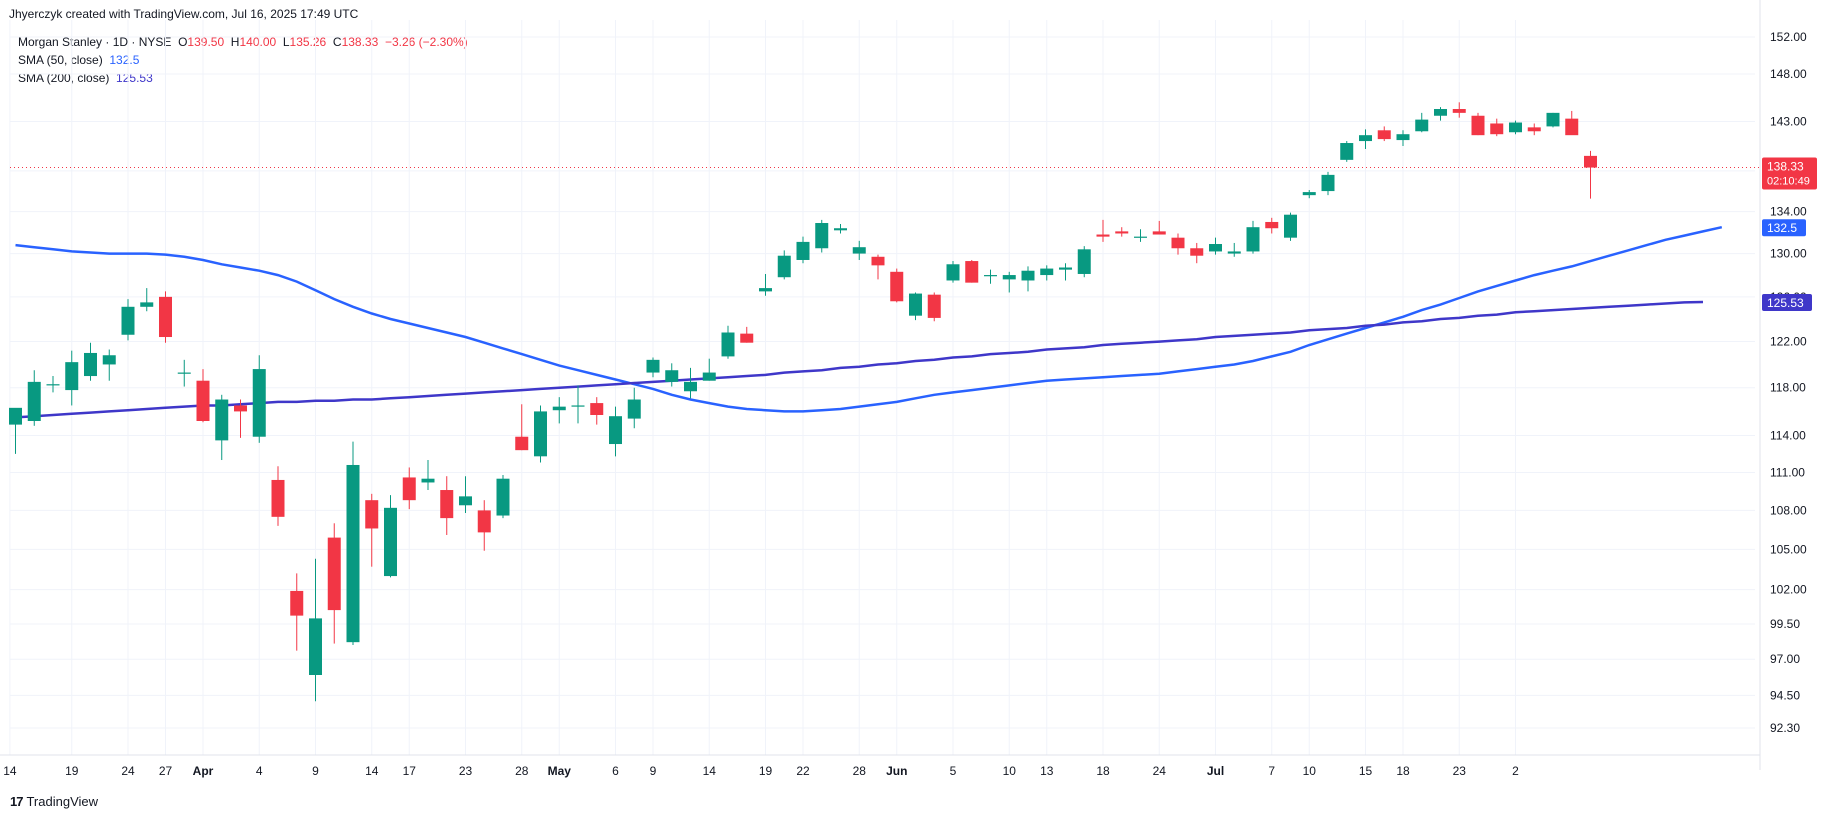 The image size is (1835, 820). I want to click on price-tick-label: 92.30, so click(1785, 728).